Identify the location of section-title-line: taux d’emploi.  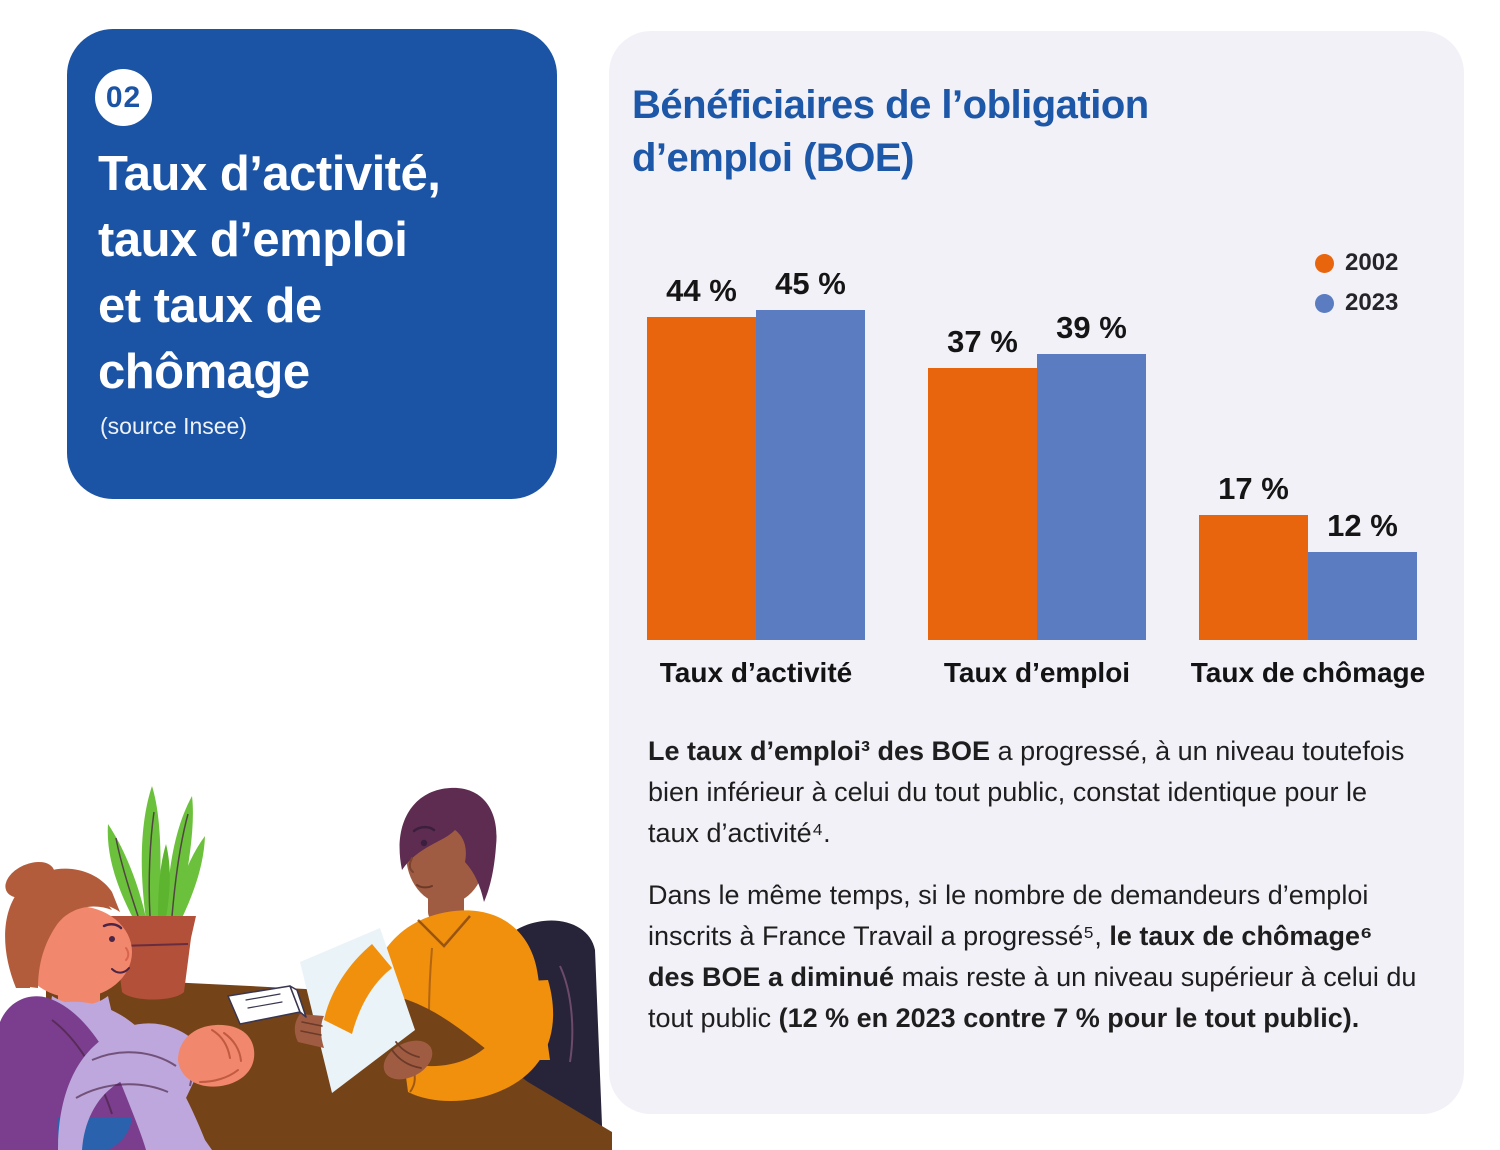
(253, 240).